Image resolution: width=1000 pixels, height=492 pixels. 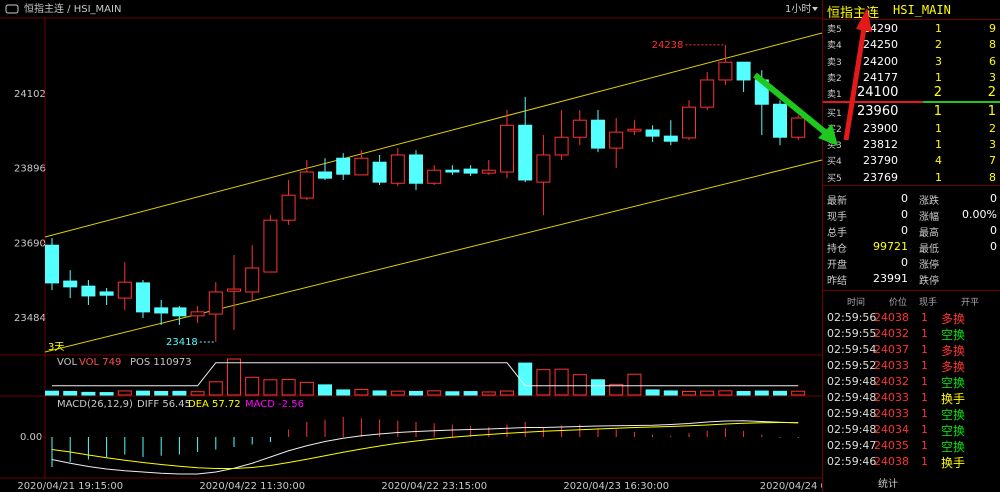 I want to click on rule, so click(x=911, y=290).